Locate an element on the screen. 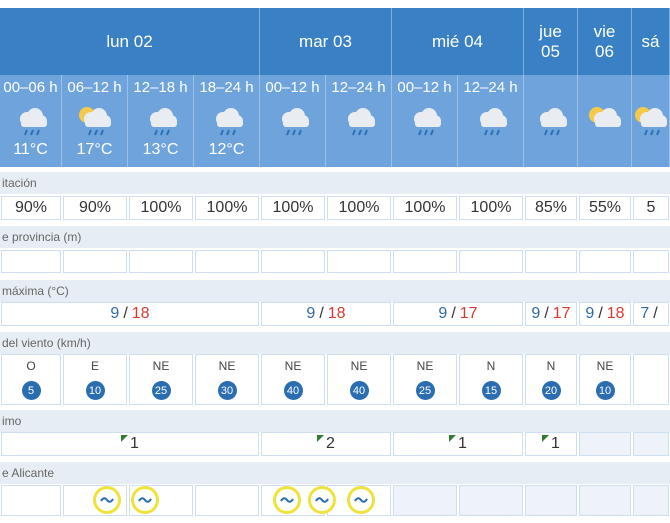 The width and height of the screenshot is (670, 523). precip-value: 55% is located at coordinates (605, 208).